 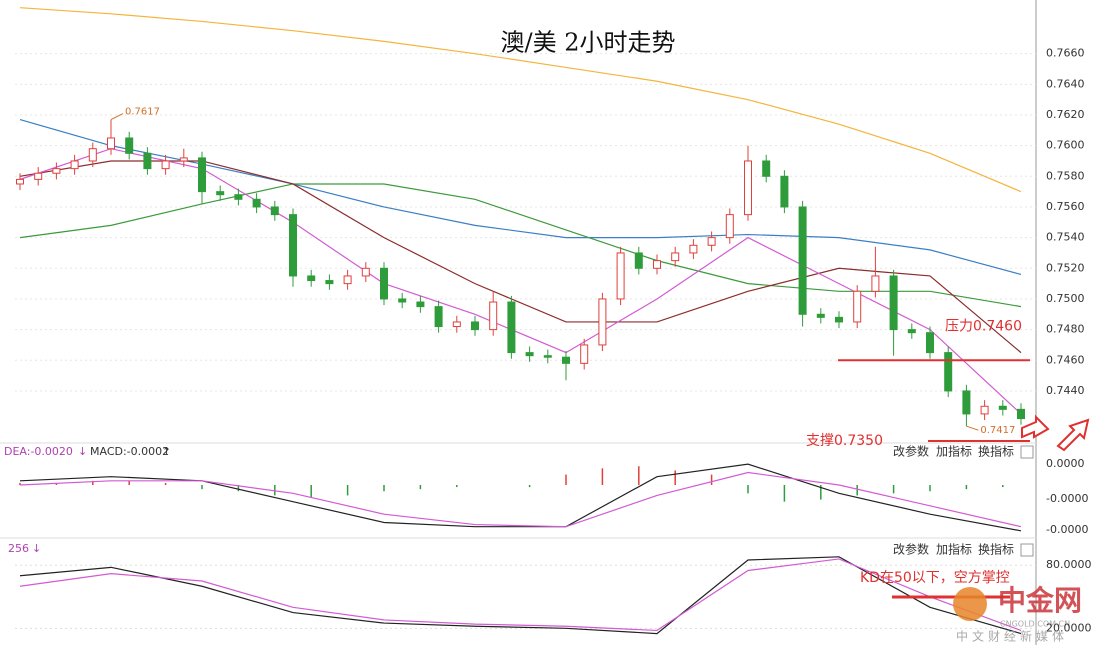 I want to click on kd-legend: 256, so click(x=18, y=548).